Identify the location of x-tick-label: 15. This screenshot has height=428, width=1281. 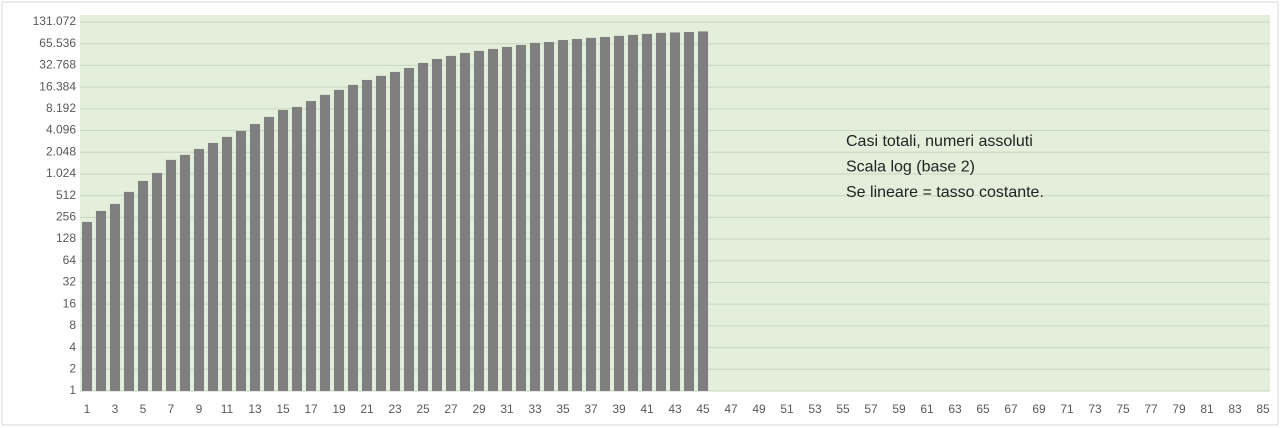
(283, 409).